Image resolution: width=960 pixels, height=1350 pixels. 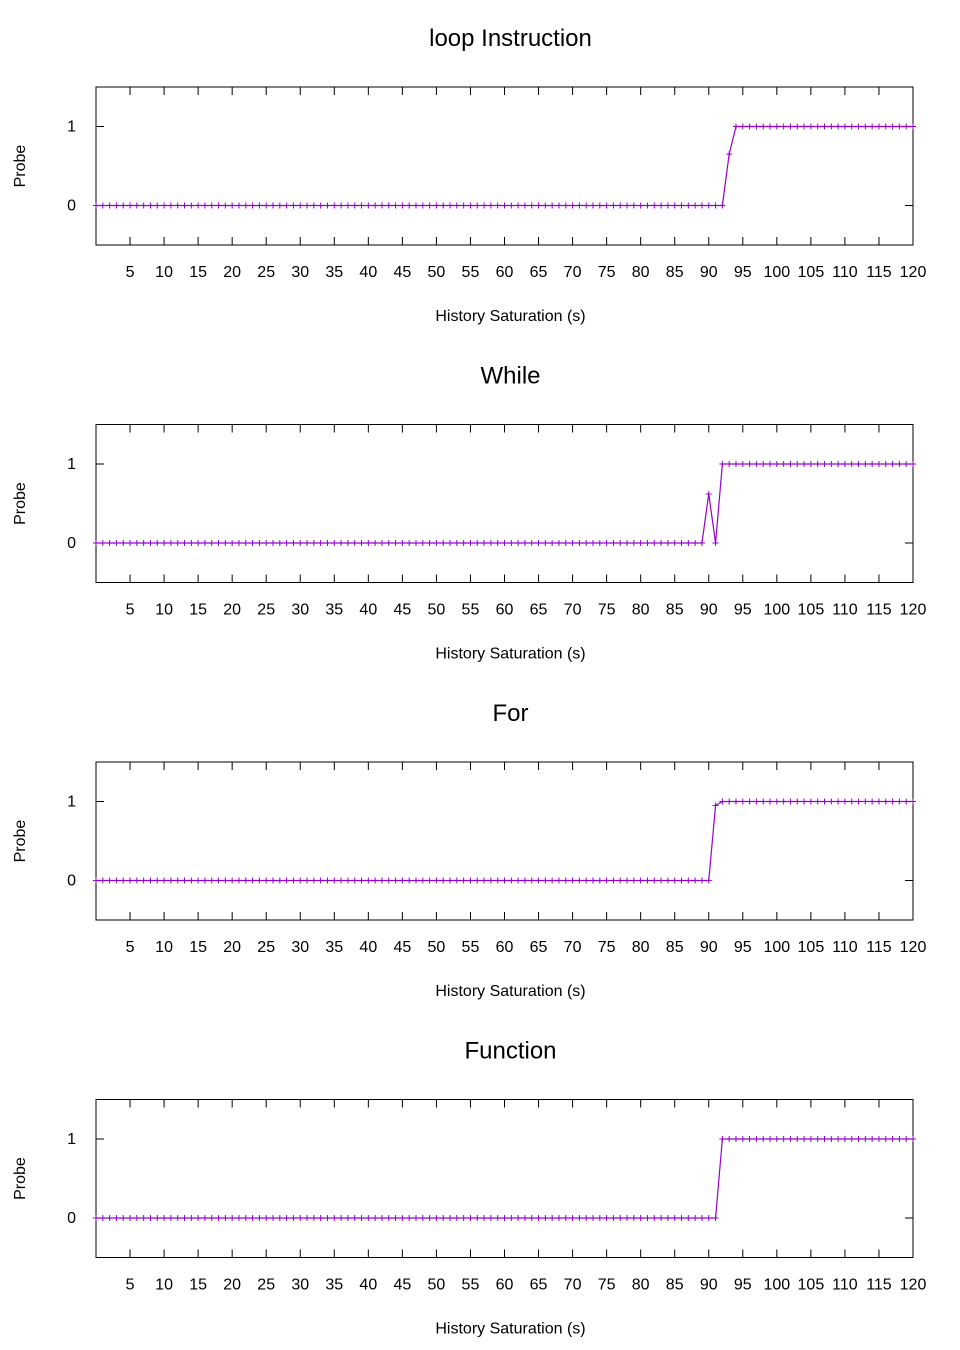 What do you see at coordinates (505, 1285) in the screenshot?
I see `x-tick-label: 60` at bounding box center [505, 1285].